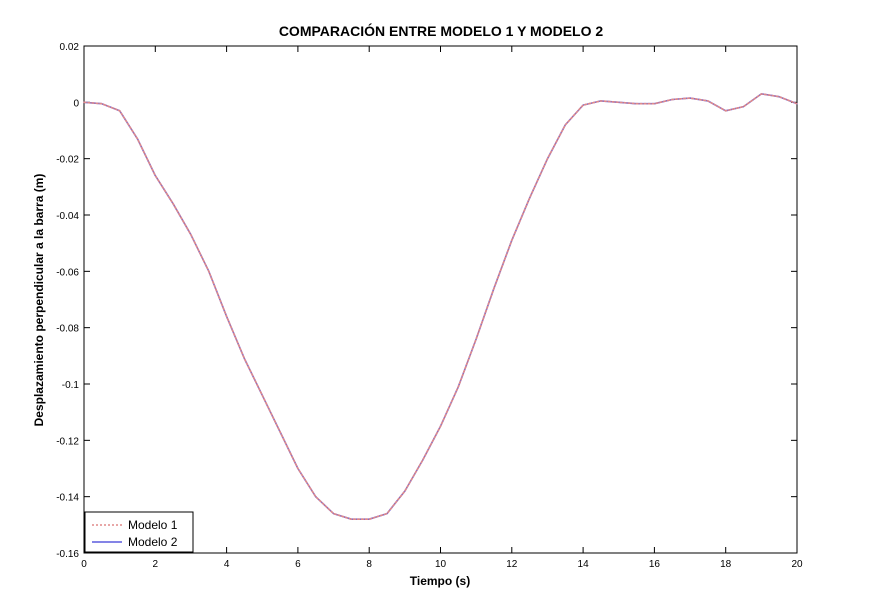  I want to click on x-tick-label: 20, so click(797, 564).